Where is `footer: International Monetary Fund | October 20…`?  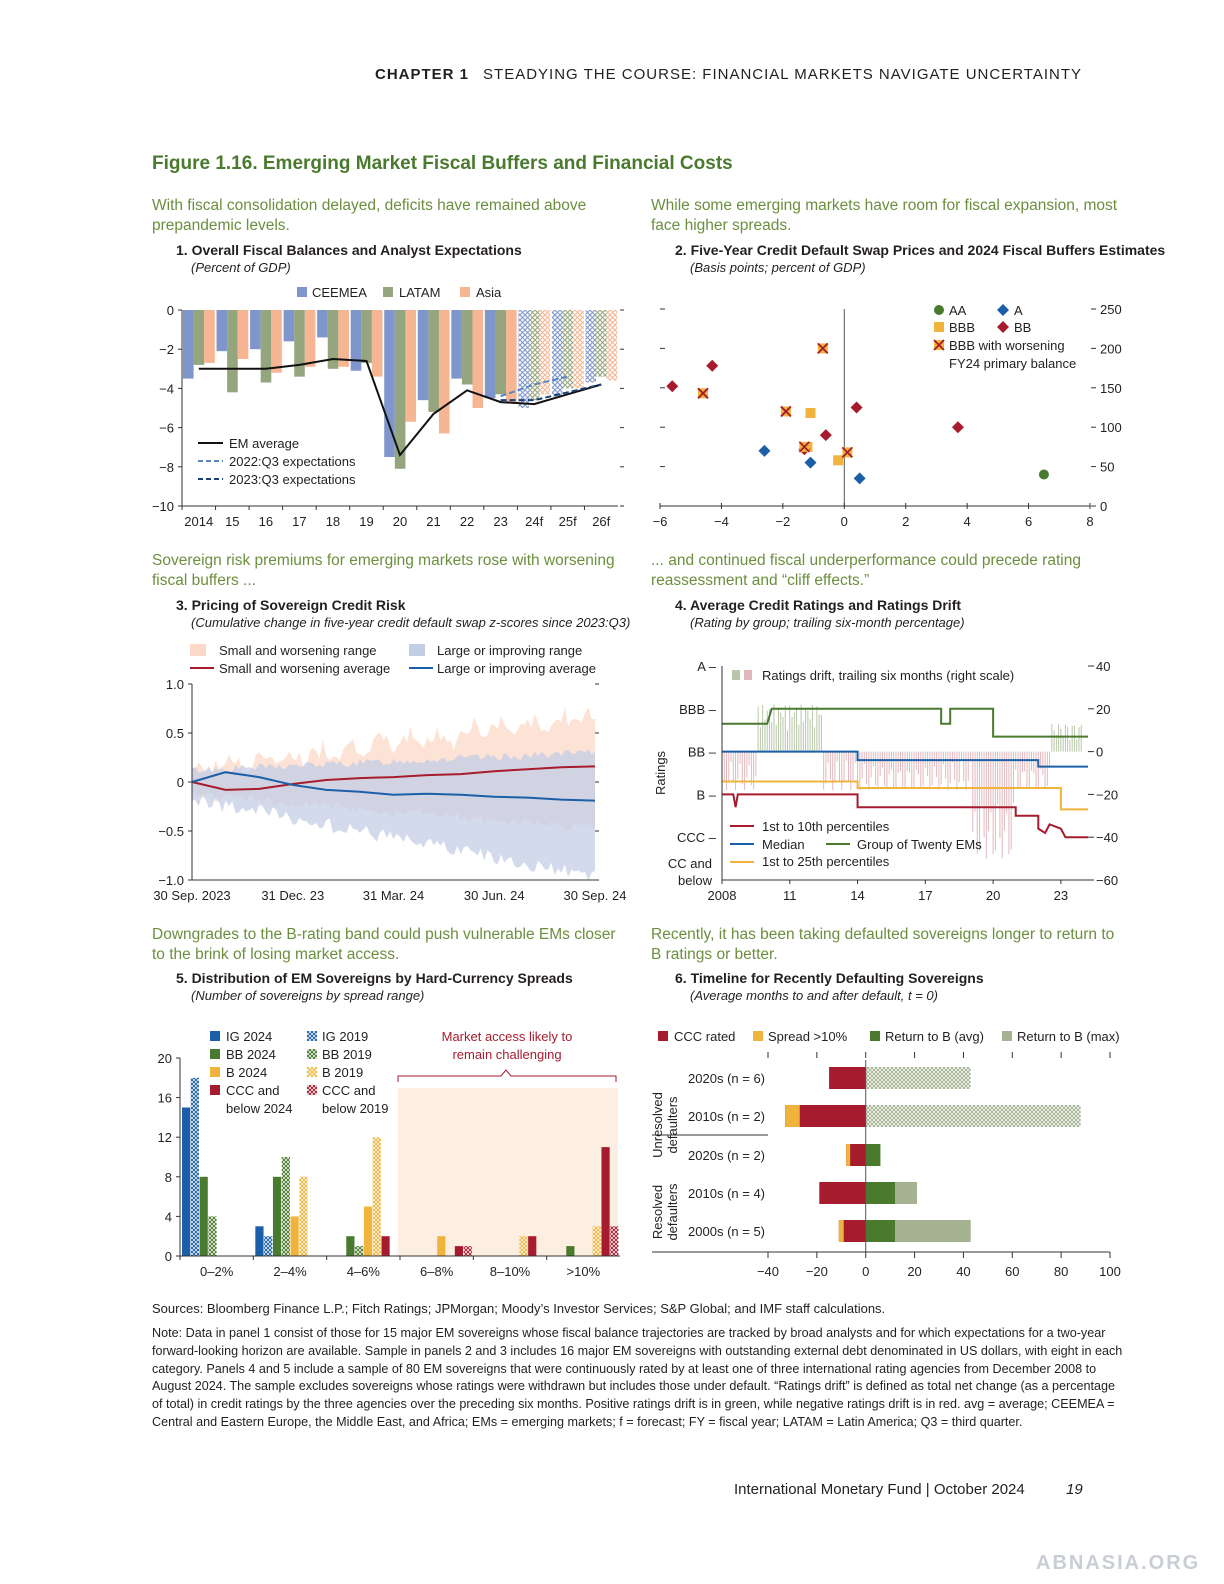 footer: International Monetary Fund | October 20… is located at coordinates (879, 1489).